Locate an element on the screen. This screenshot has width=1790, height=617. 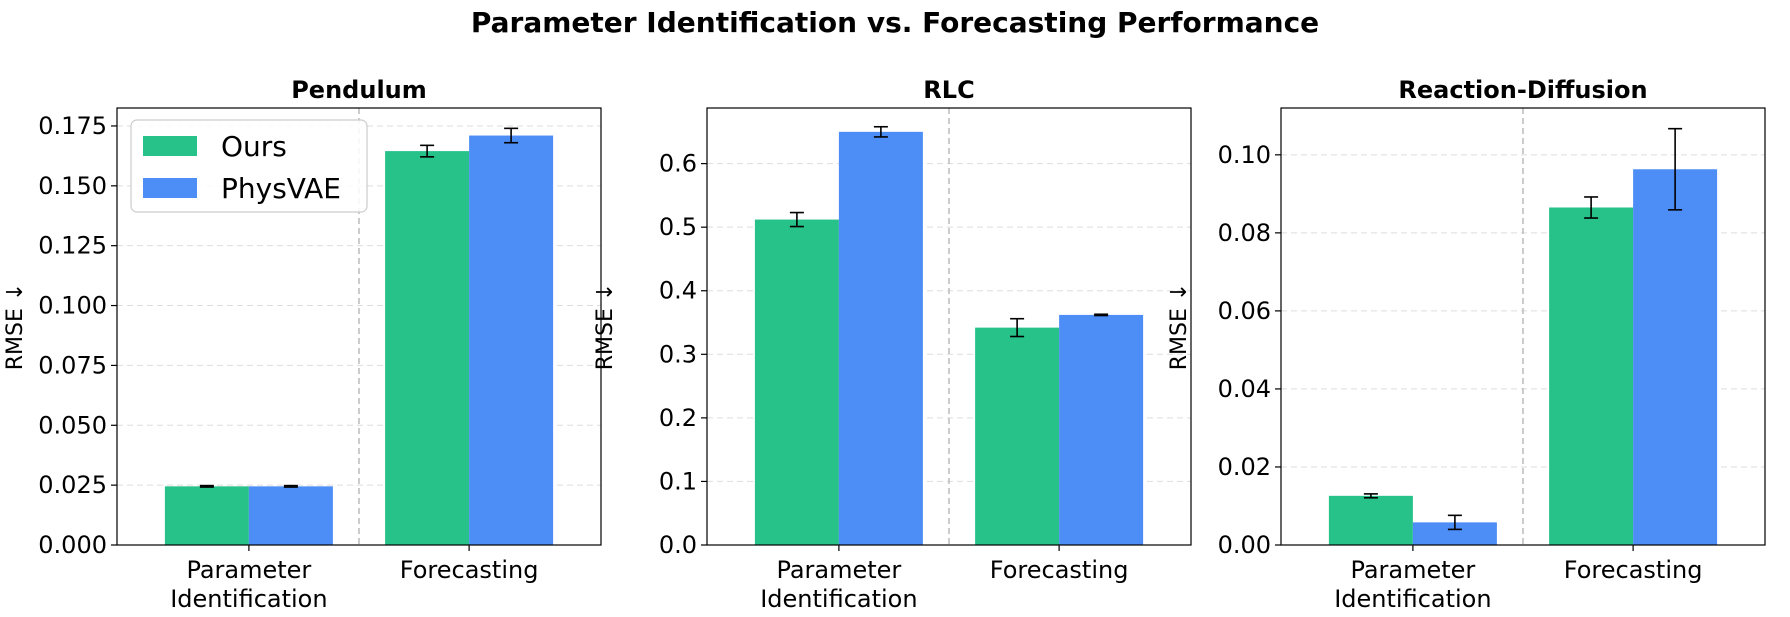
y-tick-label: 0.5 is located at coordinates (678, 227).